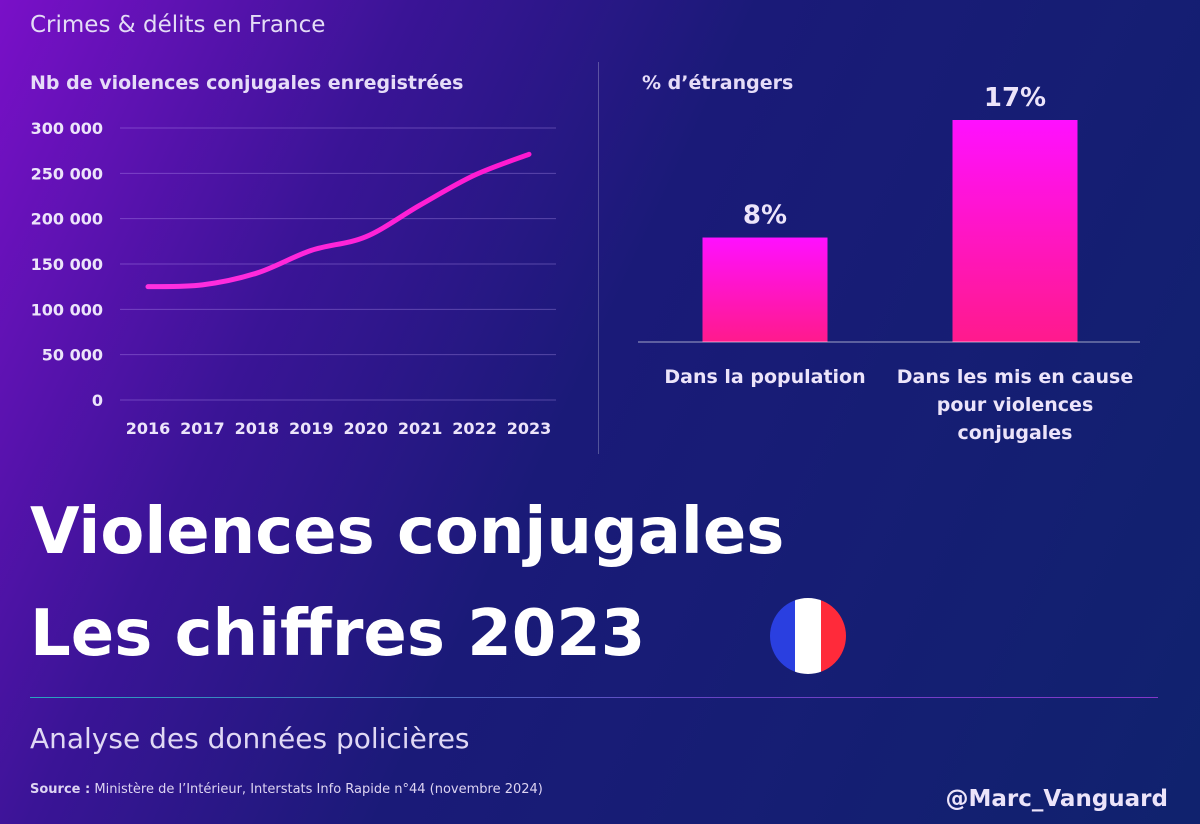  Describe the element at coordinates (311, 428) in the screenshot. I see `x-tick-label: 2019` at that location.